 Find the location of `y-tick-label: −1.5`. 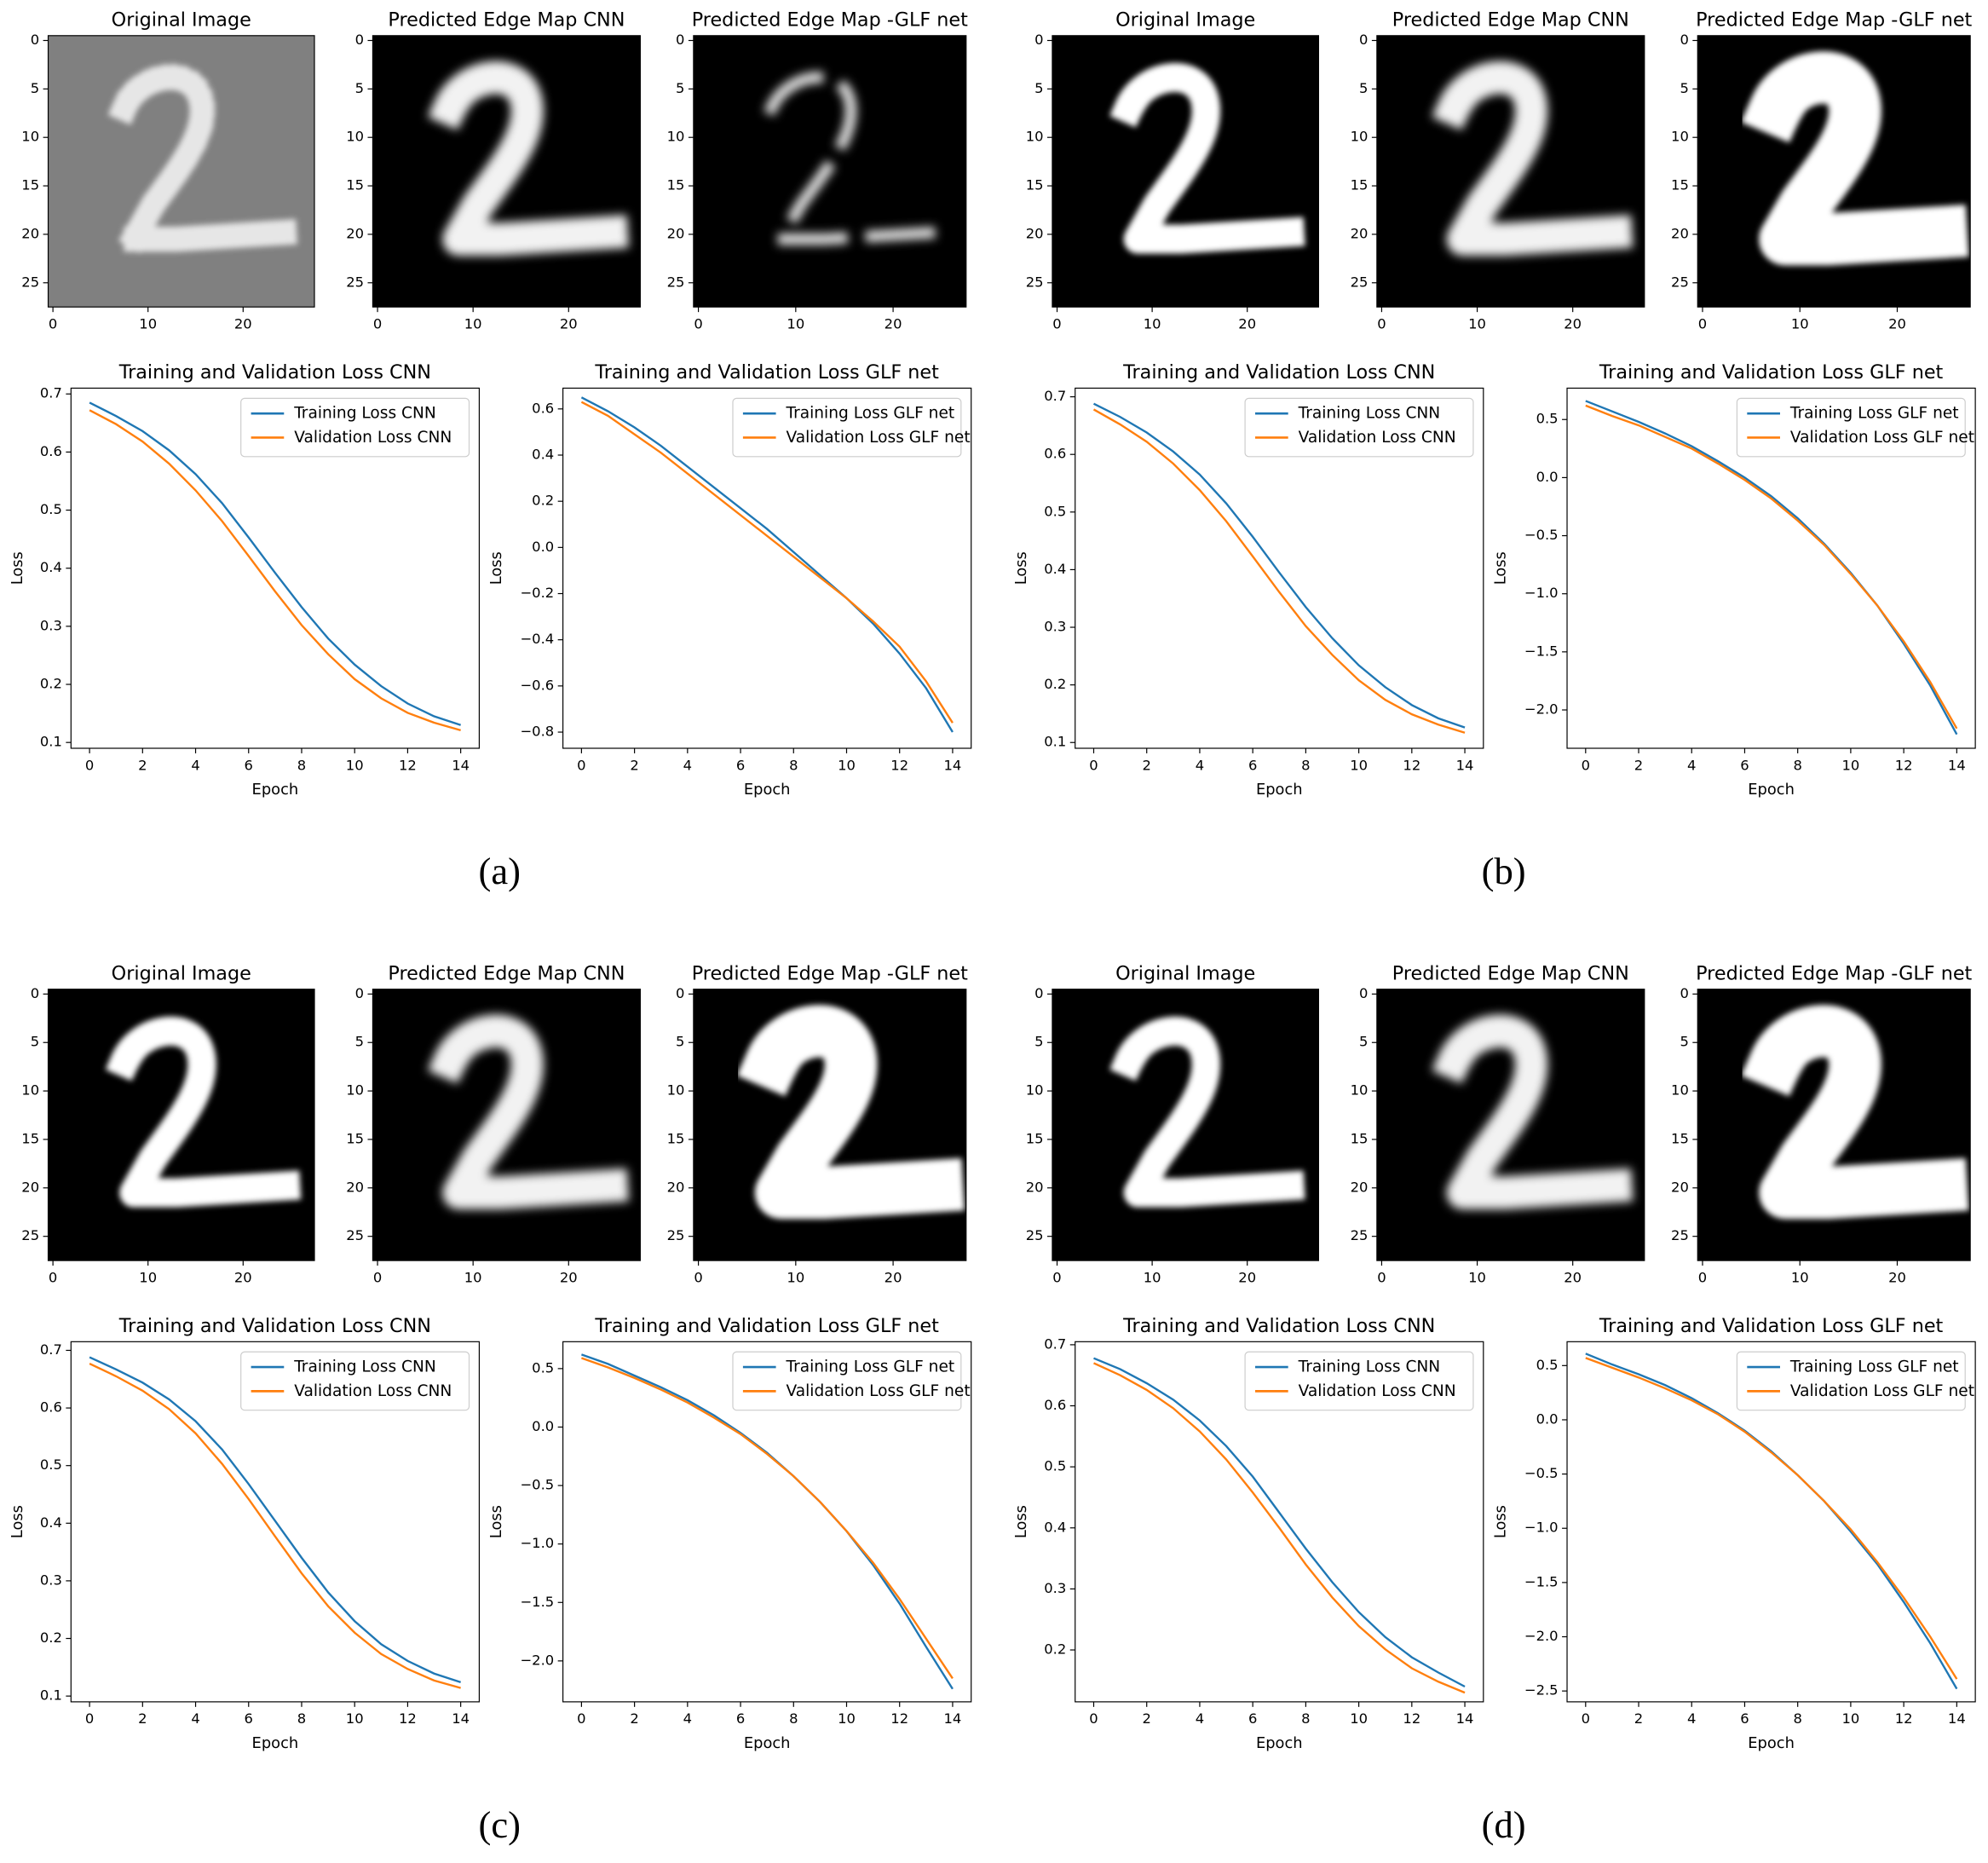

y-tick-label: −1.5 is located at coordinates (1541, 651).